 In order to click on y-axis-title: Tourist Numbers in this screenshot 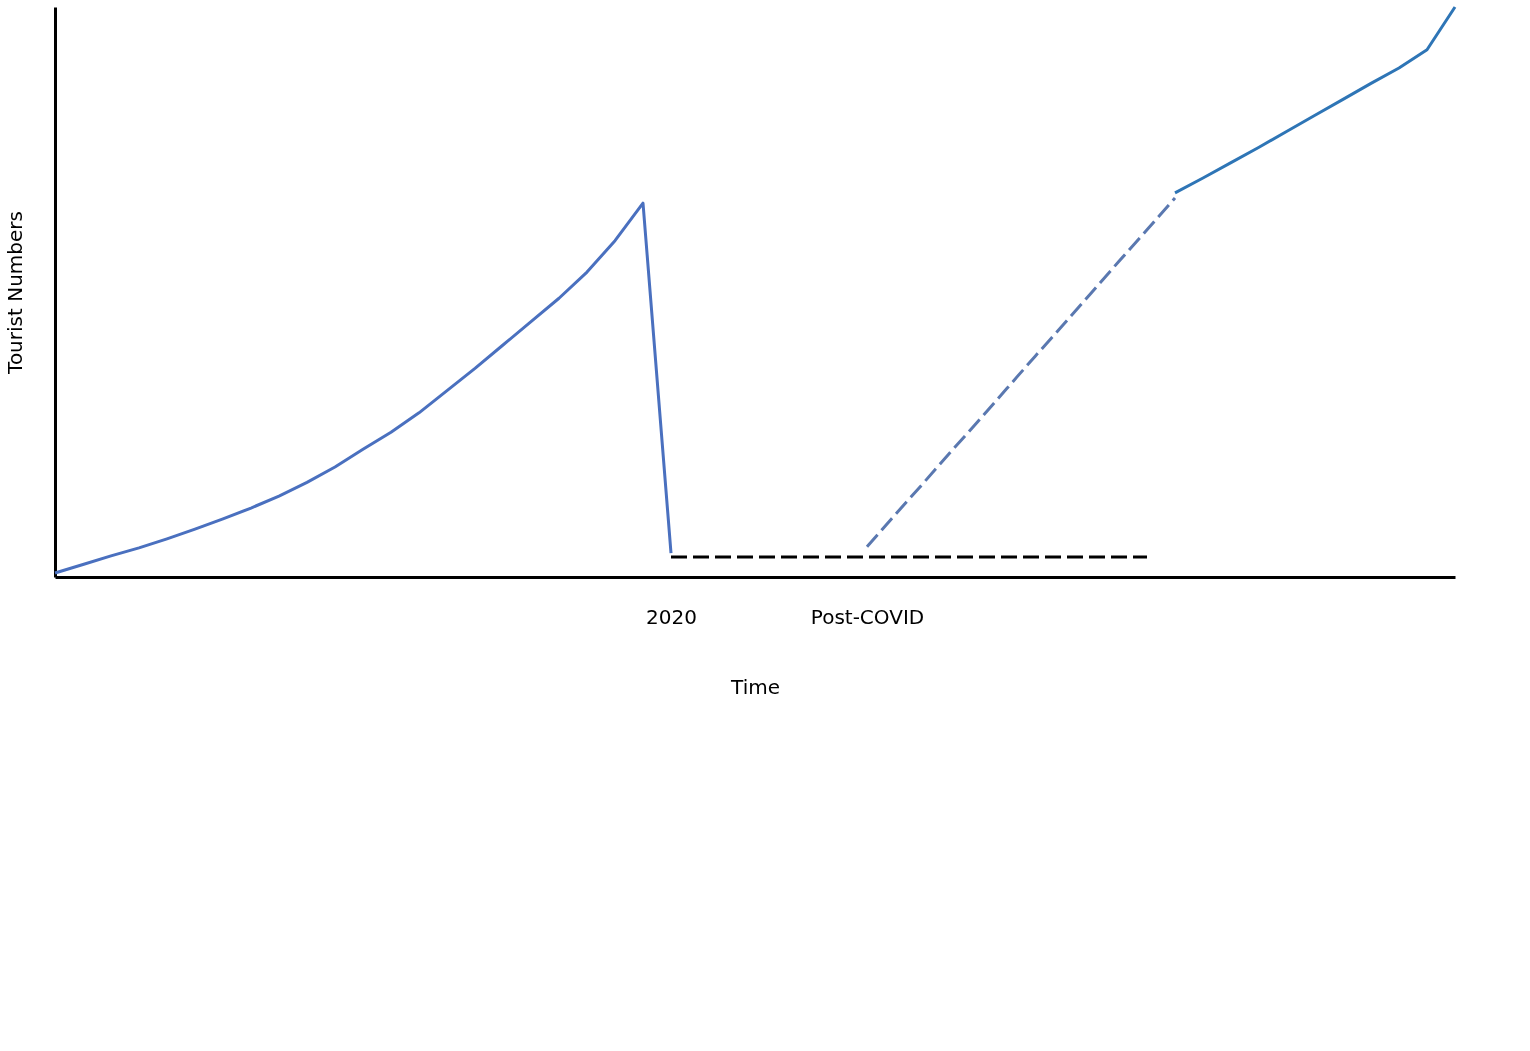, I will do `click(14, 293)`.